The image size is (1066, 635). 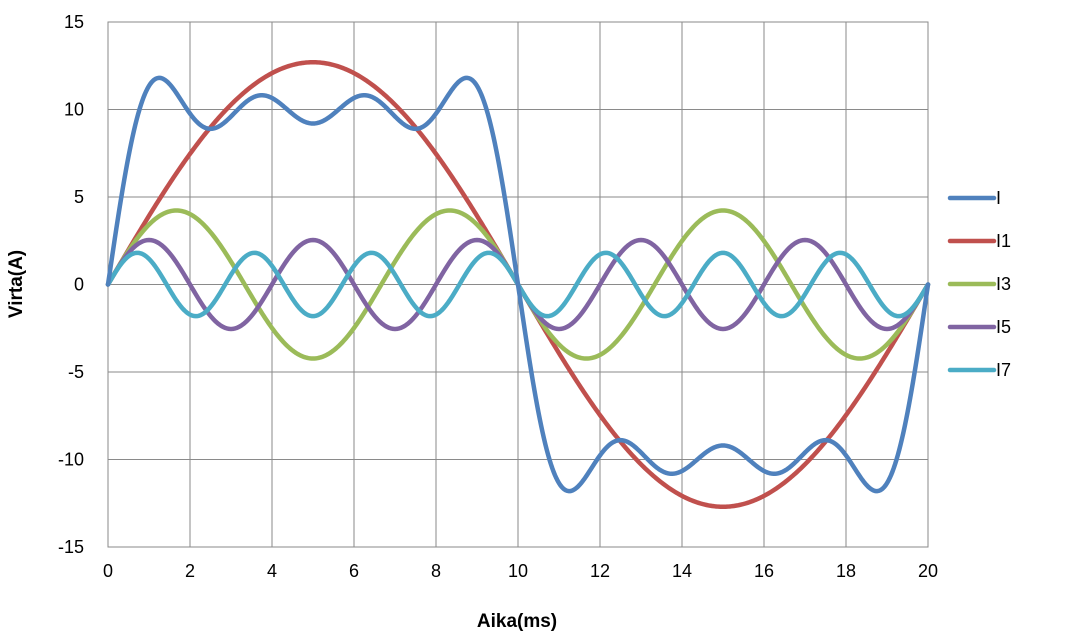 What do you see at coordinates (998, 198) in the screenshot?
I see `legend-label-i: I` at bounding box center [998, 198].